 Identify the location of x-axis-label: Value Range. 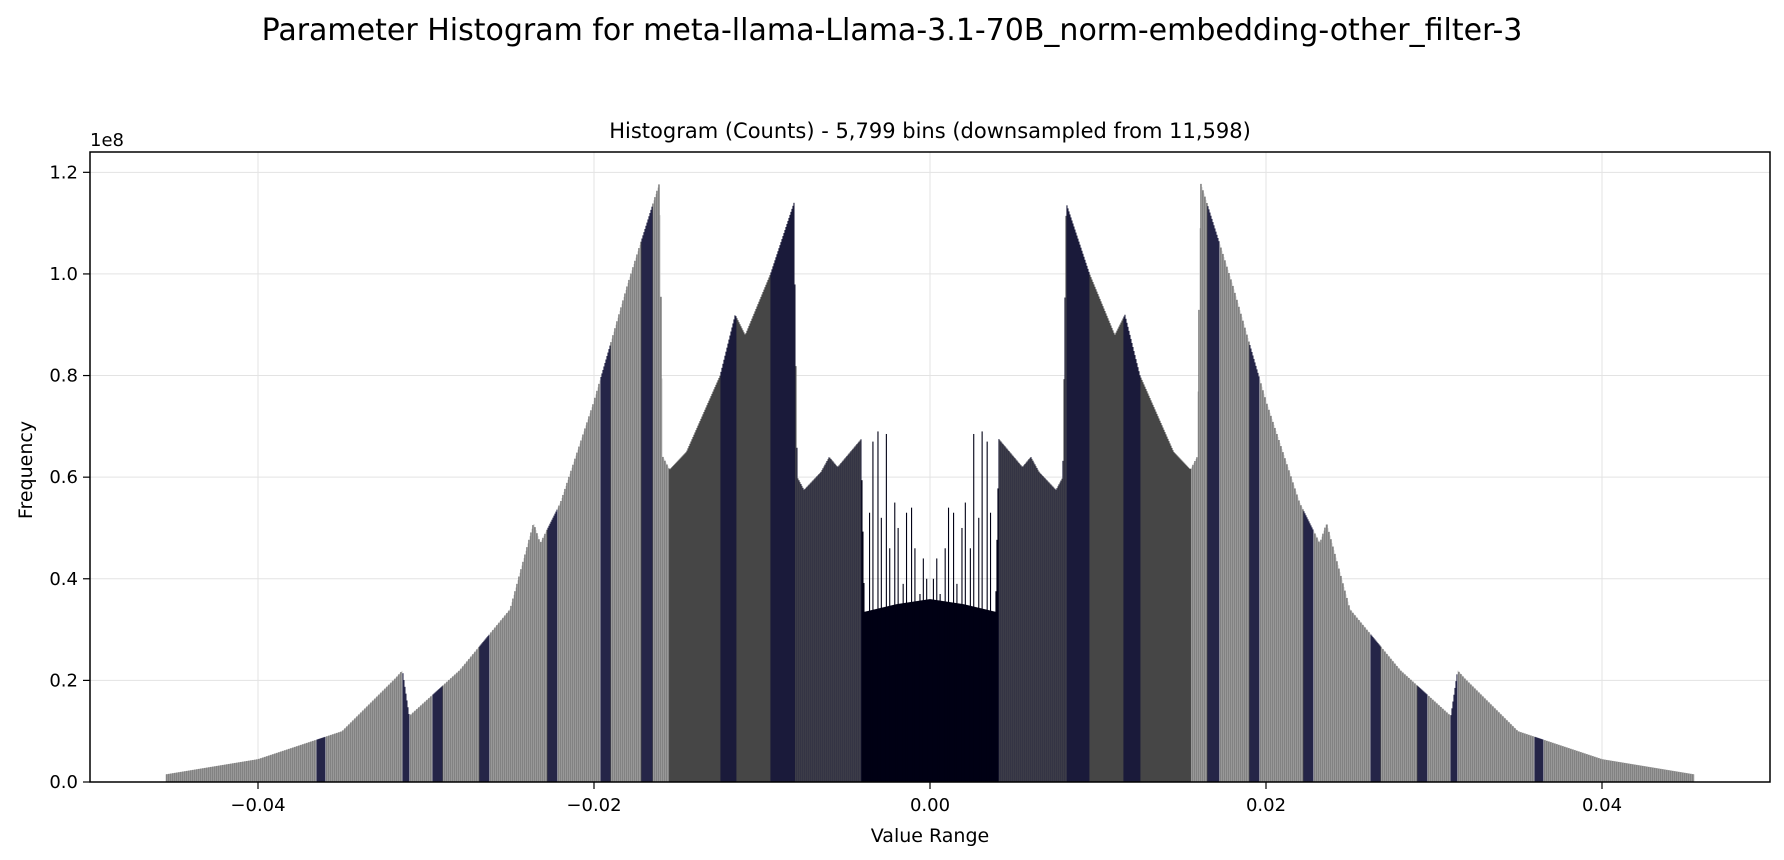
(930, 836).